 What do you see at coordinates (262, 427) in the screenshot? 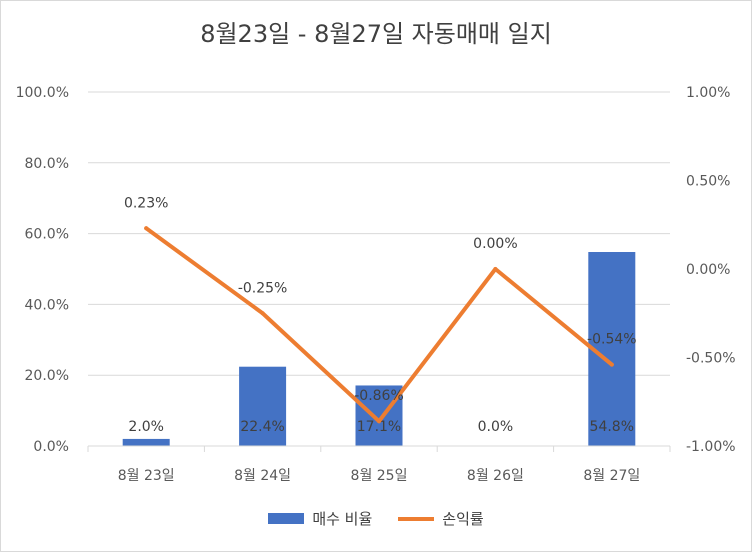
I see `bar-data-label: 22.4%` at bounding box center [262, 427].